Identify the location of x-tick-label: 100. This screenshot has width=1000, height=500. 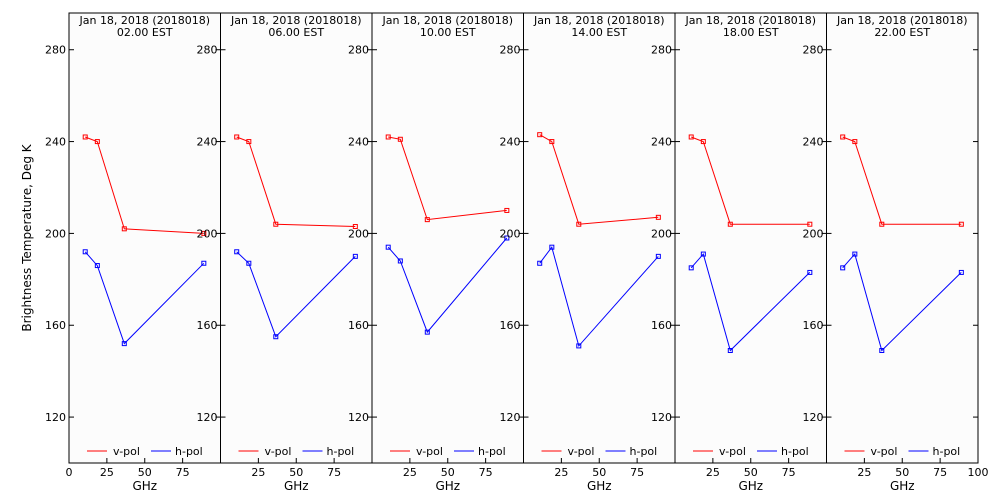
(978, 472).